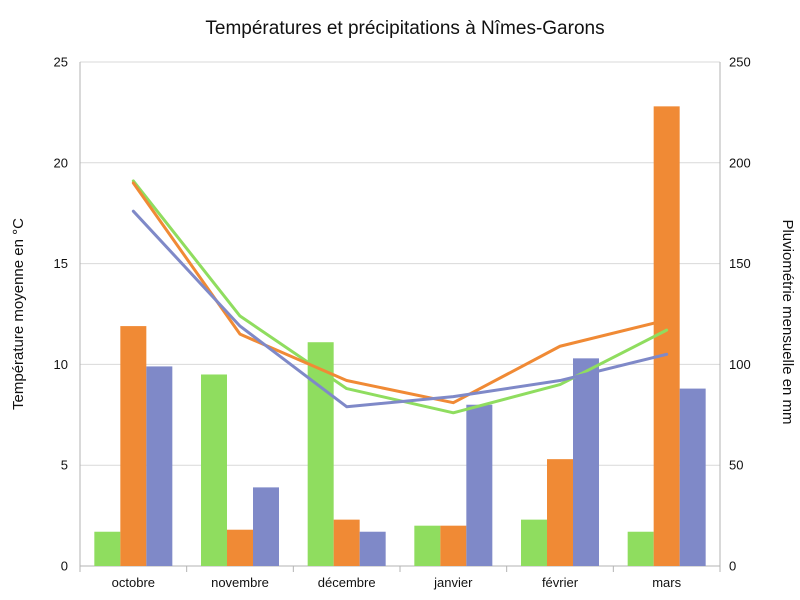 The width and height of the screenshot is (800, 600). I want to click on y-tick-label: 25, so click(61, 62).